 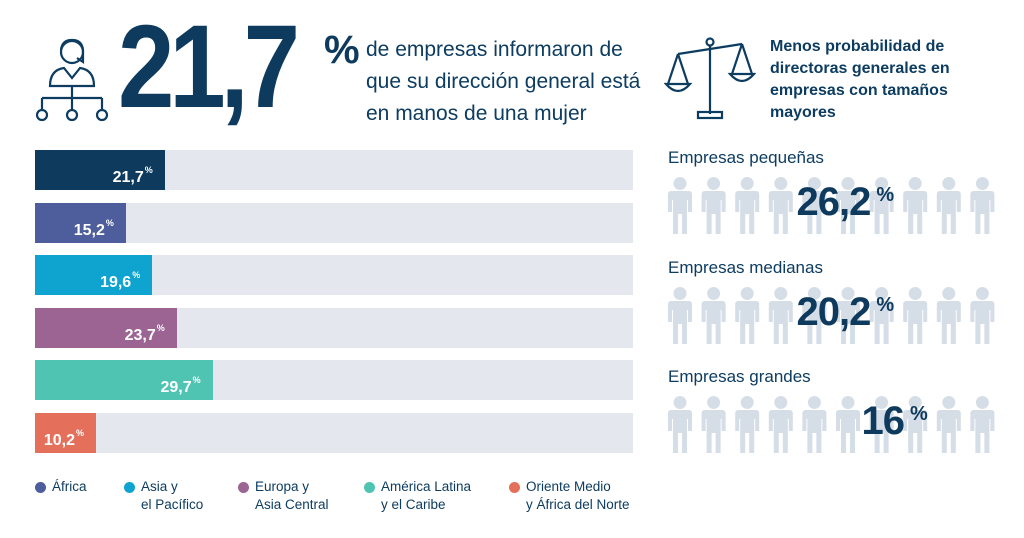 What do you see at coordinates (292, 495) in the screenshot?
I see `legend-label: Europa y Asia Central` at bounding box center [292, 495].